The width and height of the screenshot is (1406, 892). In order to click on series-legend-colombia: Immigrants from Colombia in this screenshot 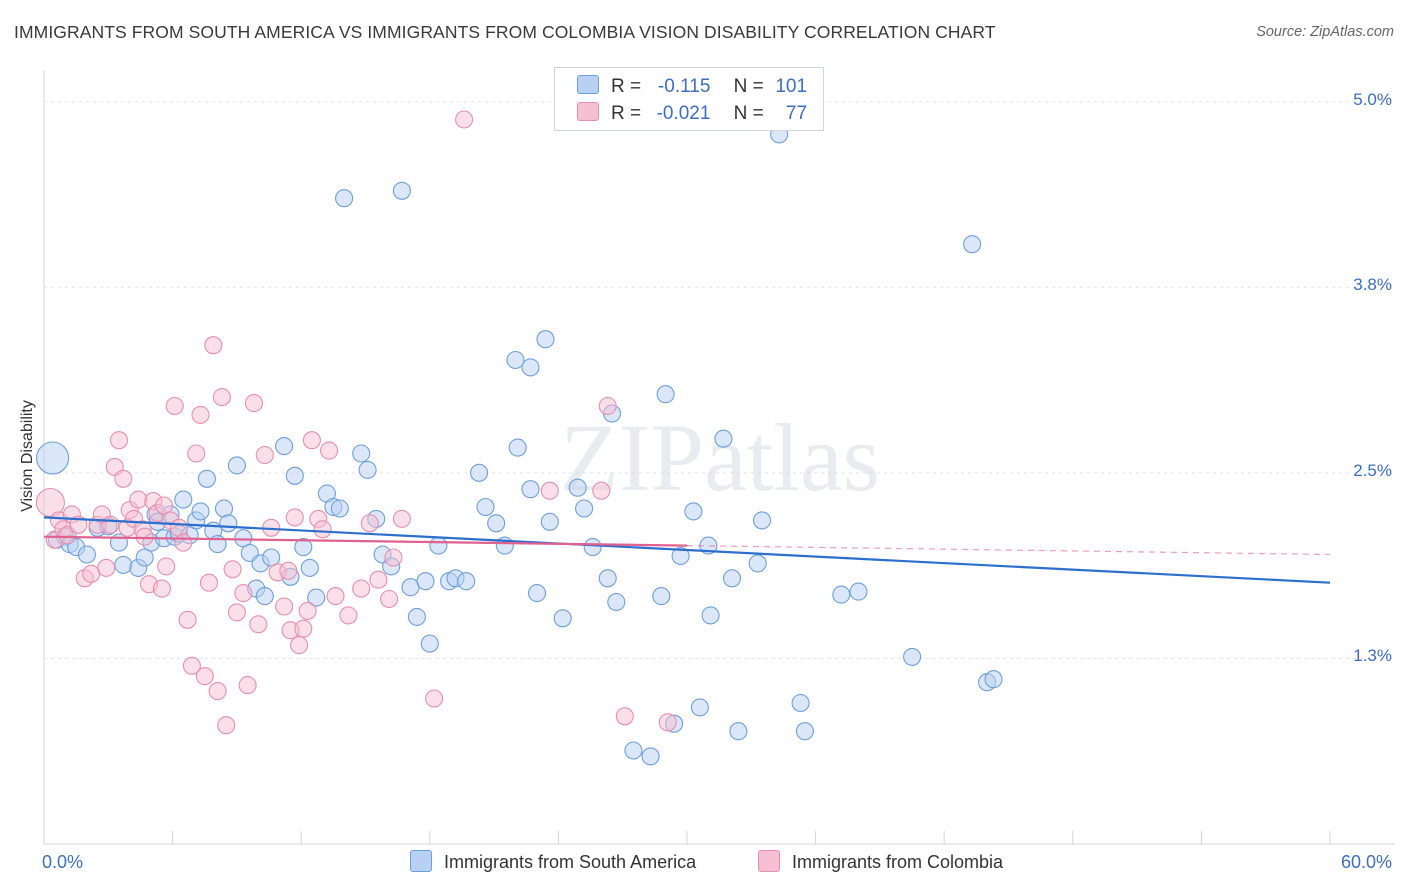, I will do `click(881, 862)`.